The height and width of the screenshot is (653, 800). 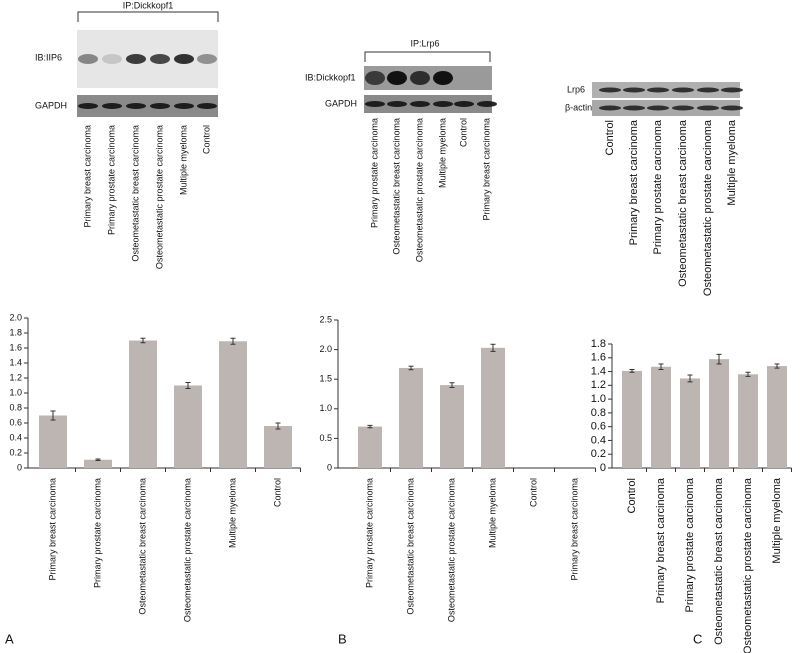 What do you see at coordinates (697, 638) in the screenshot?
I see `panel-label: C` at bounding box center [697, 638].